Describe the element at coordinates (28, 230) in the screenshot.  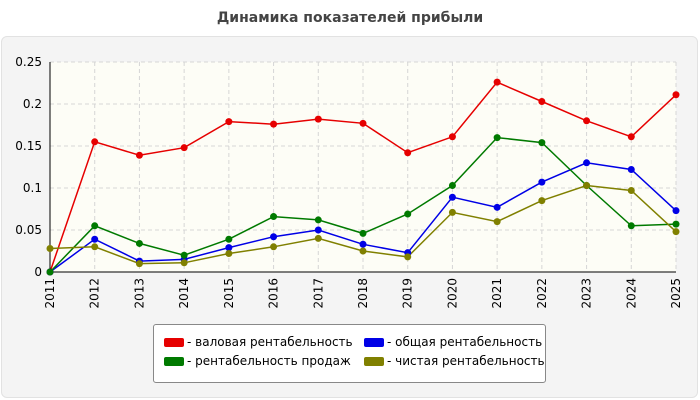
I see `y-tick-label: 0.05` at that location.